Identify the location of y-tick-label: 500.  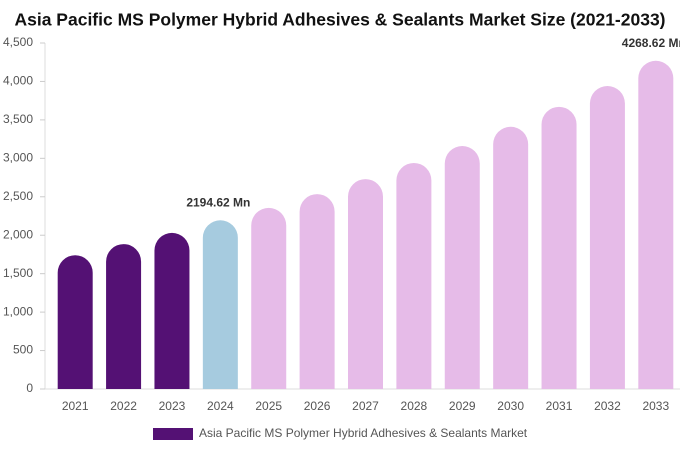
(23, 350).